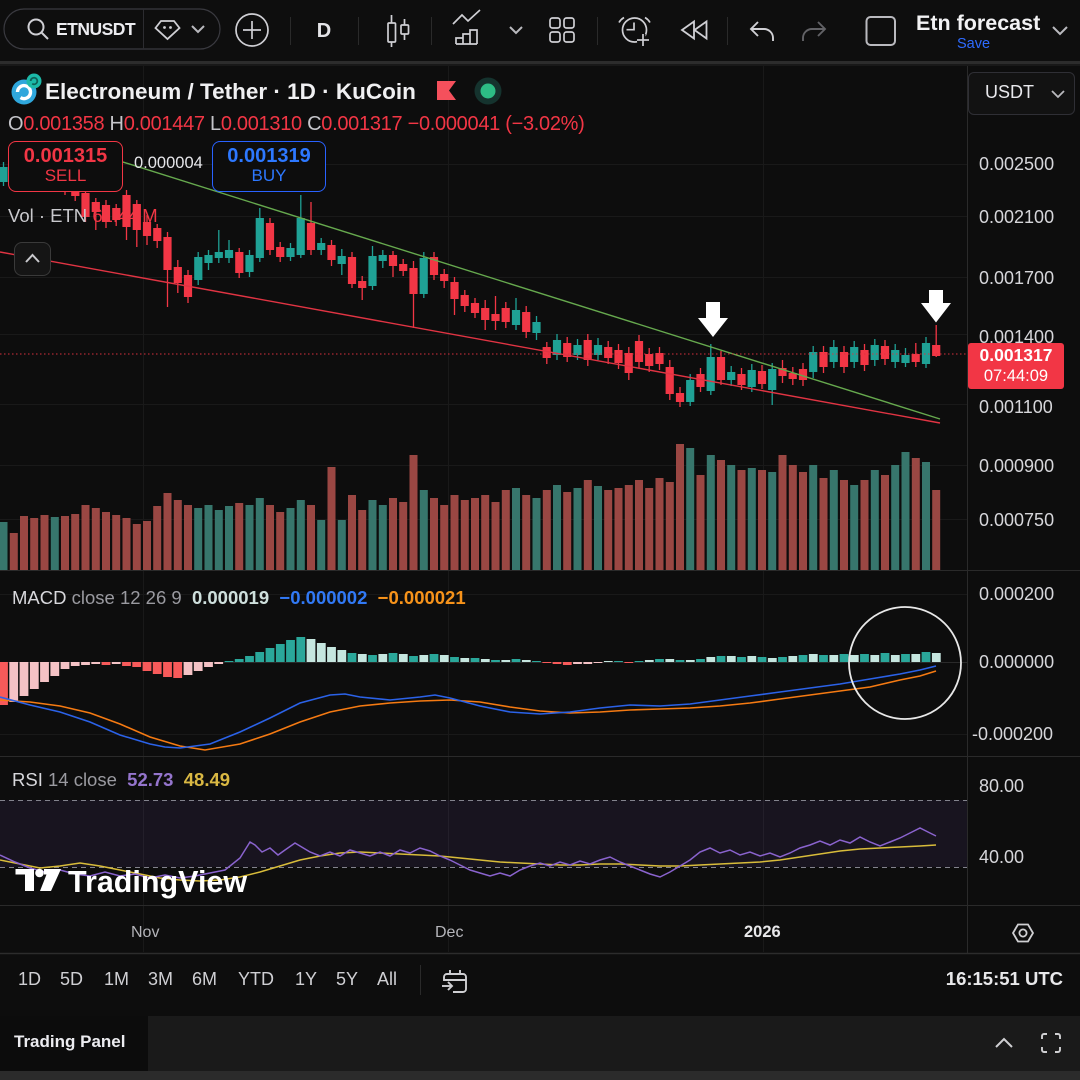 The image size is (1080, 1080). I want to click on svg-text: 07:44:09, so click(1016, 376).